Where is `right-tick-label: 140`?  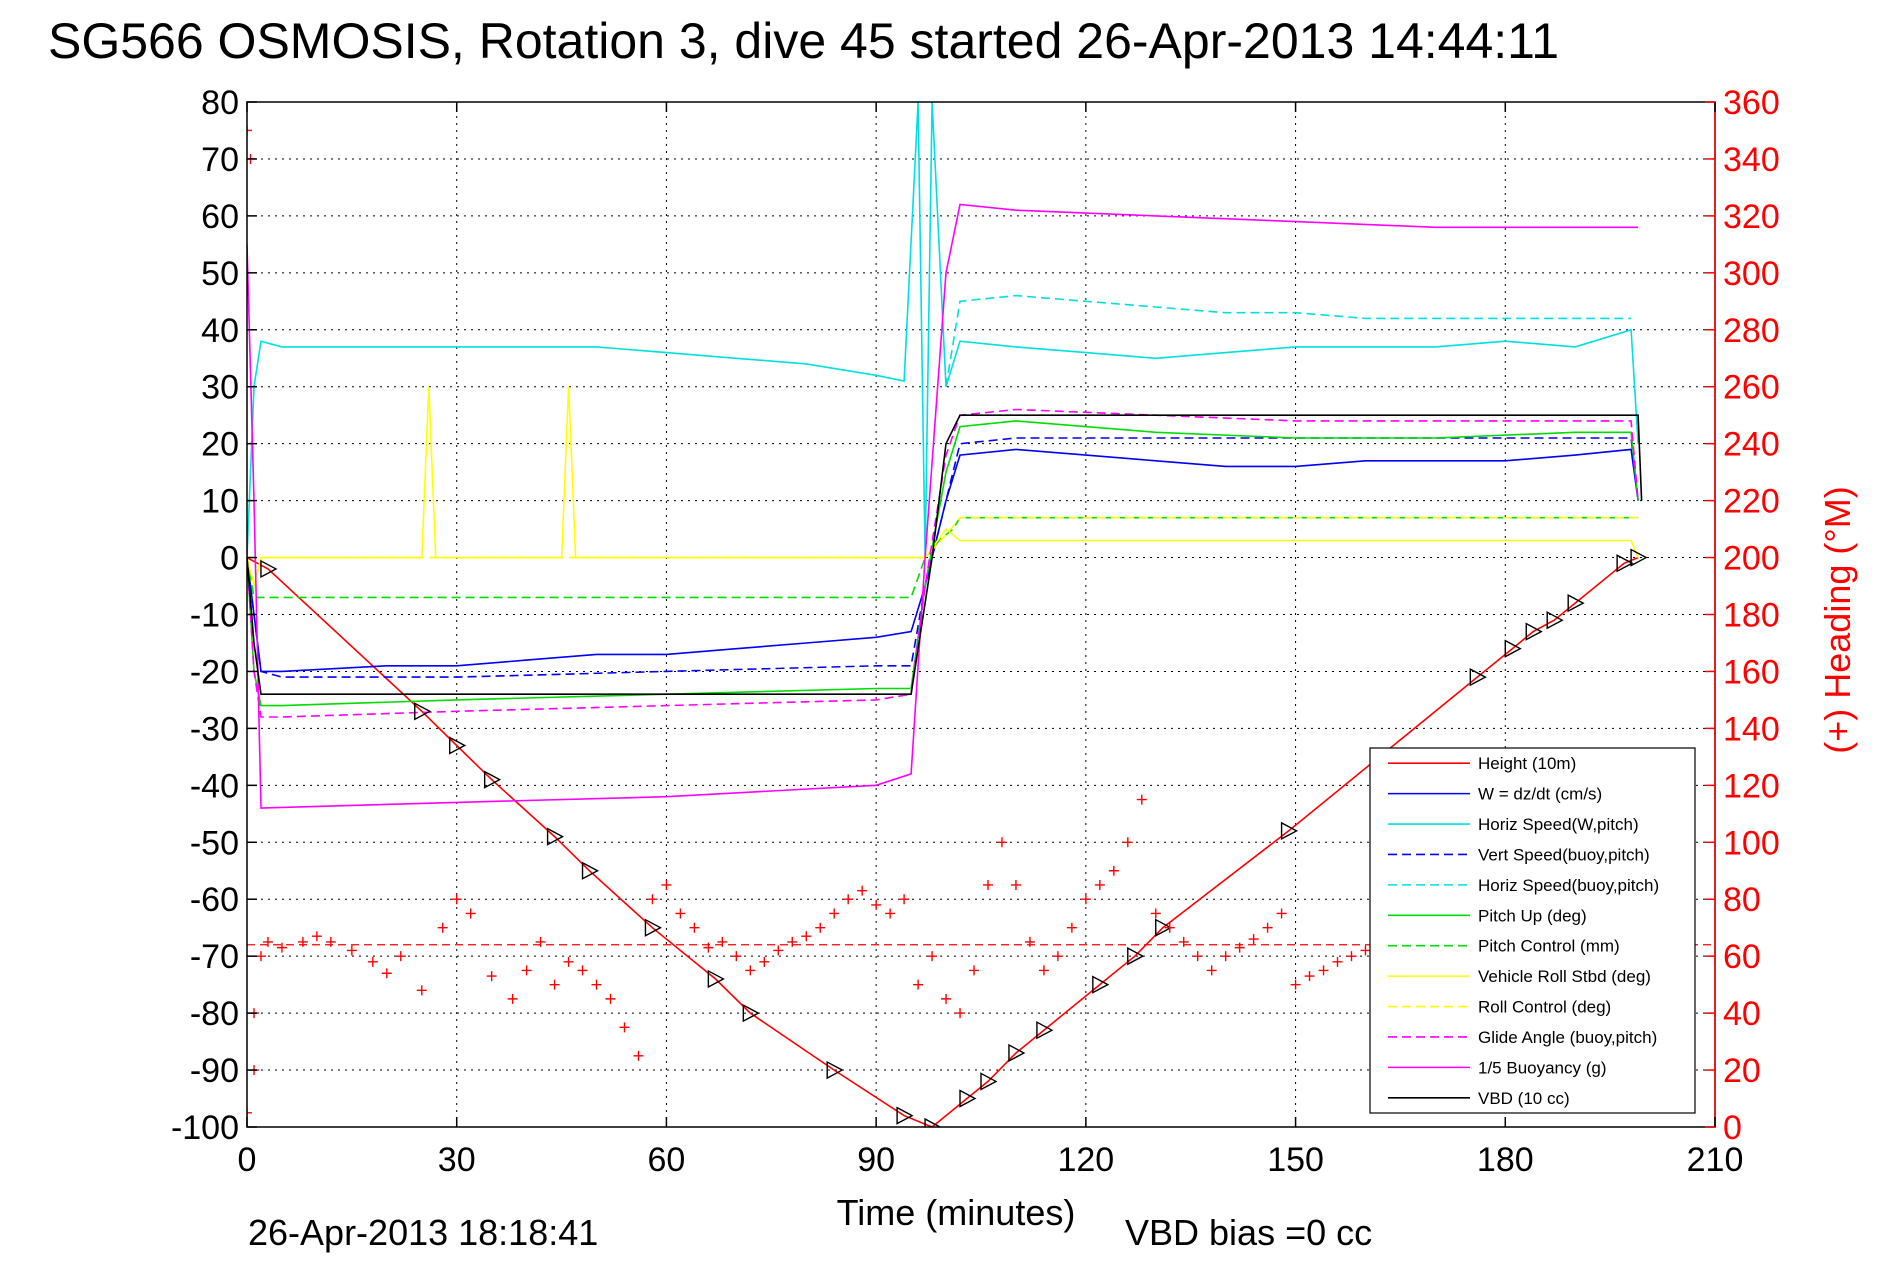 right-tick-label: 140 is located at coordinates (1751, 729).